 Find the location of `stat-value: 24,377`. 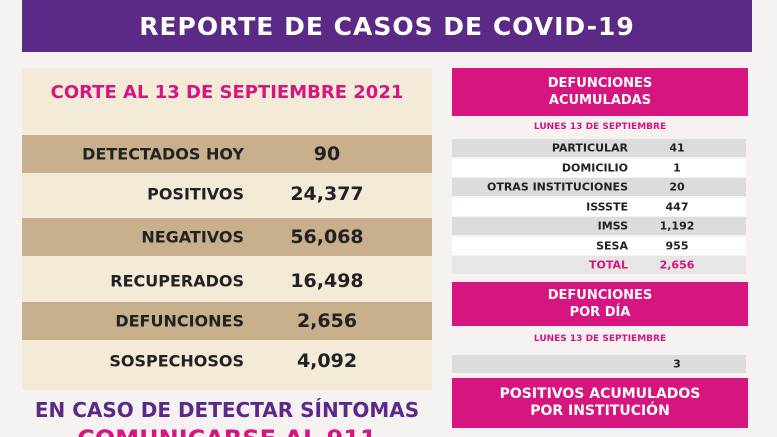

stat-value: 24,377 is located at coordinates (327, 194).